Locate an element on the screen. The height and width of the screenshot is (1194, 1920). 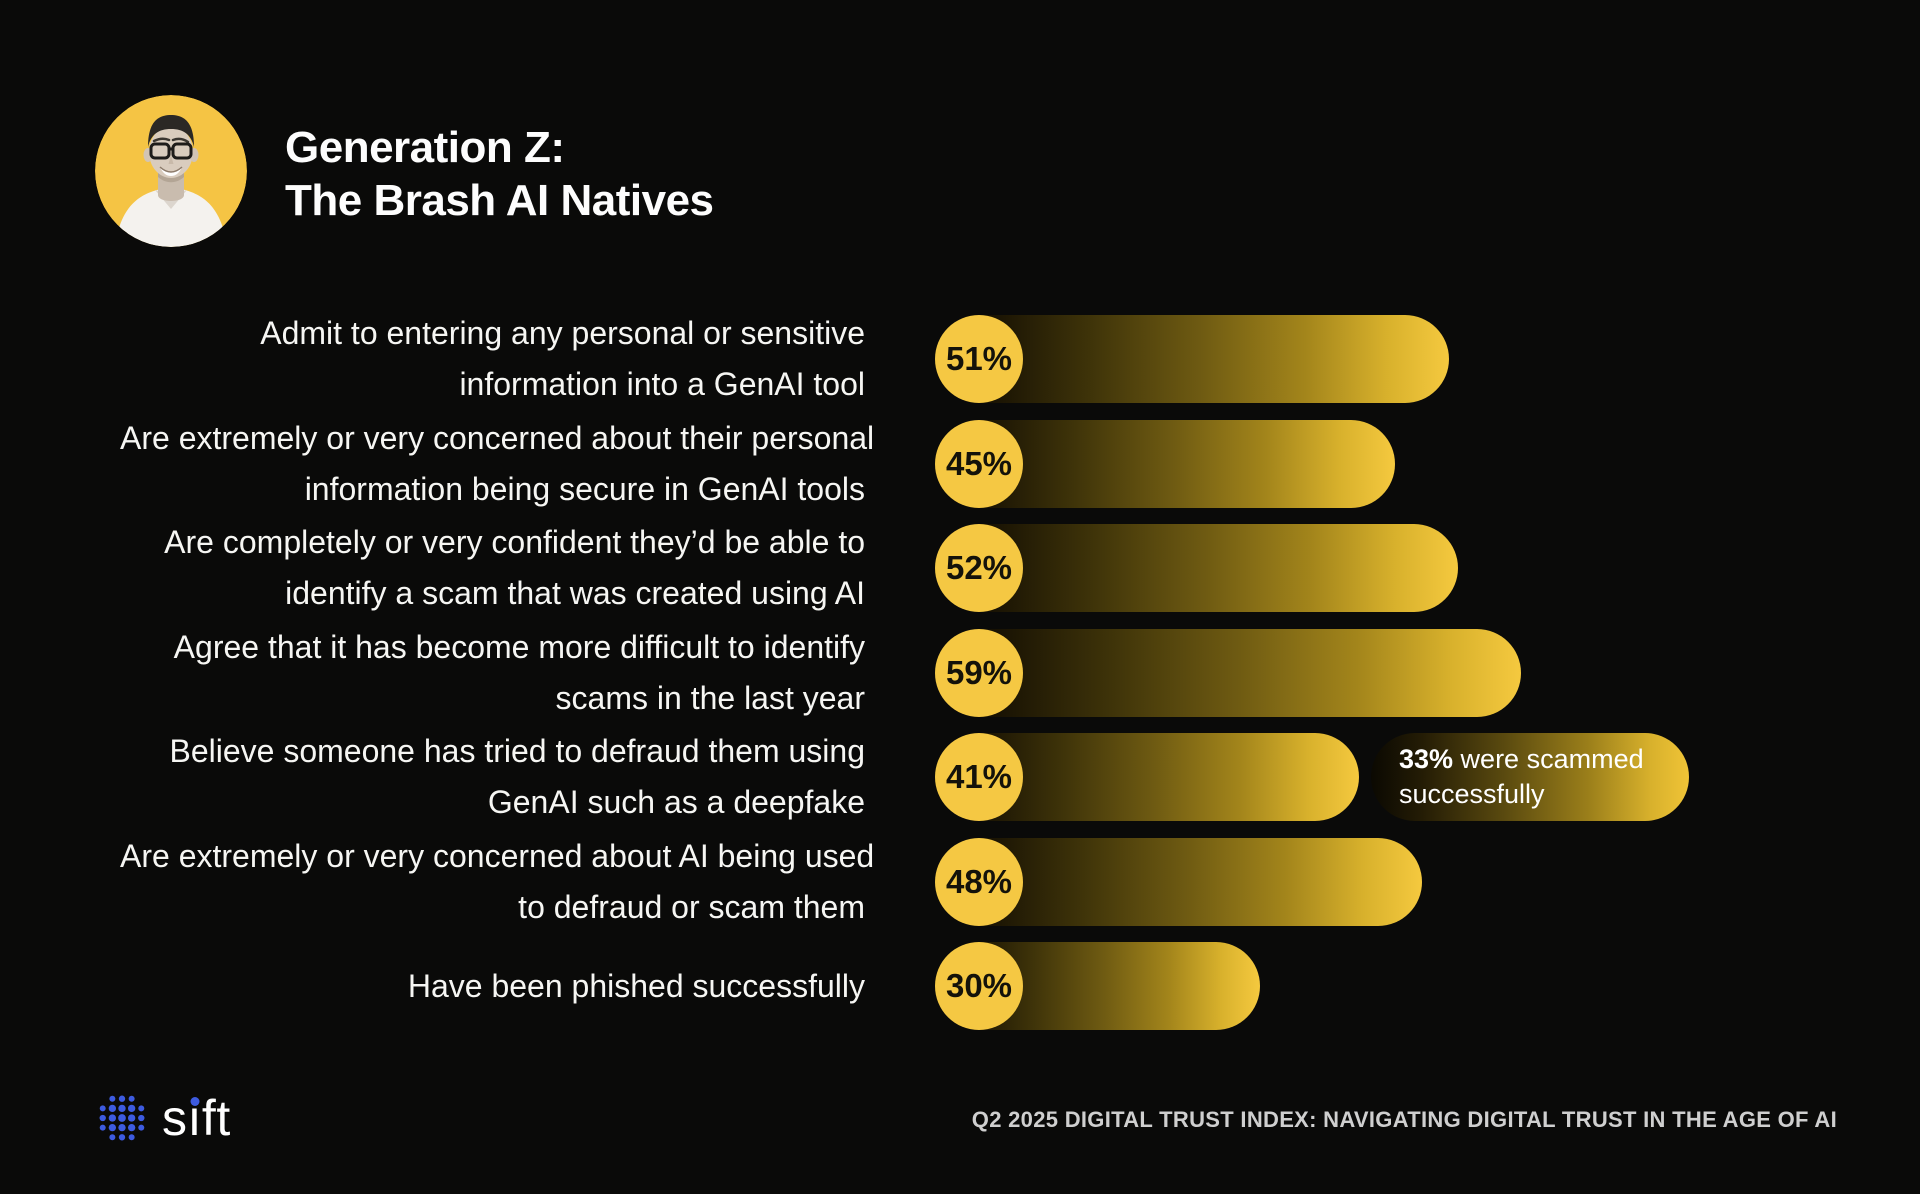
bar-track: 52% is located at coordinates (1320, 568).